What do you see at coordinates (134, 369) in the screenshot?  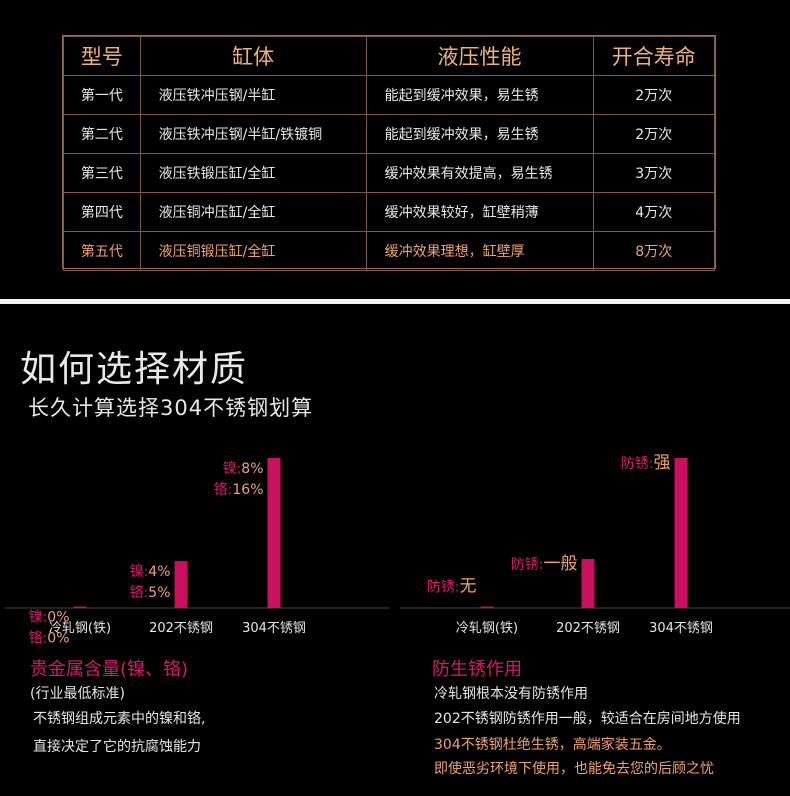 I see `section-title: 如何选择材质` at bounding box center [134, 369].